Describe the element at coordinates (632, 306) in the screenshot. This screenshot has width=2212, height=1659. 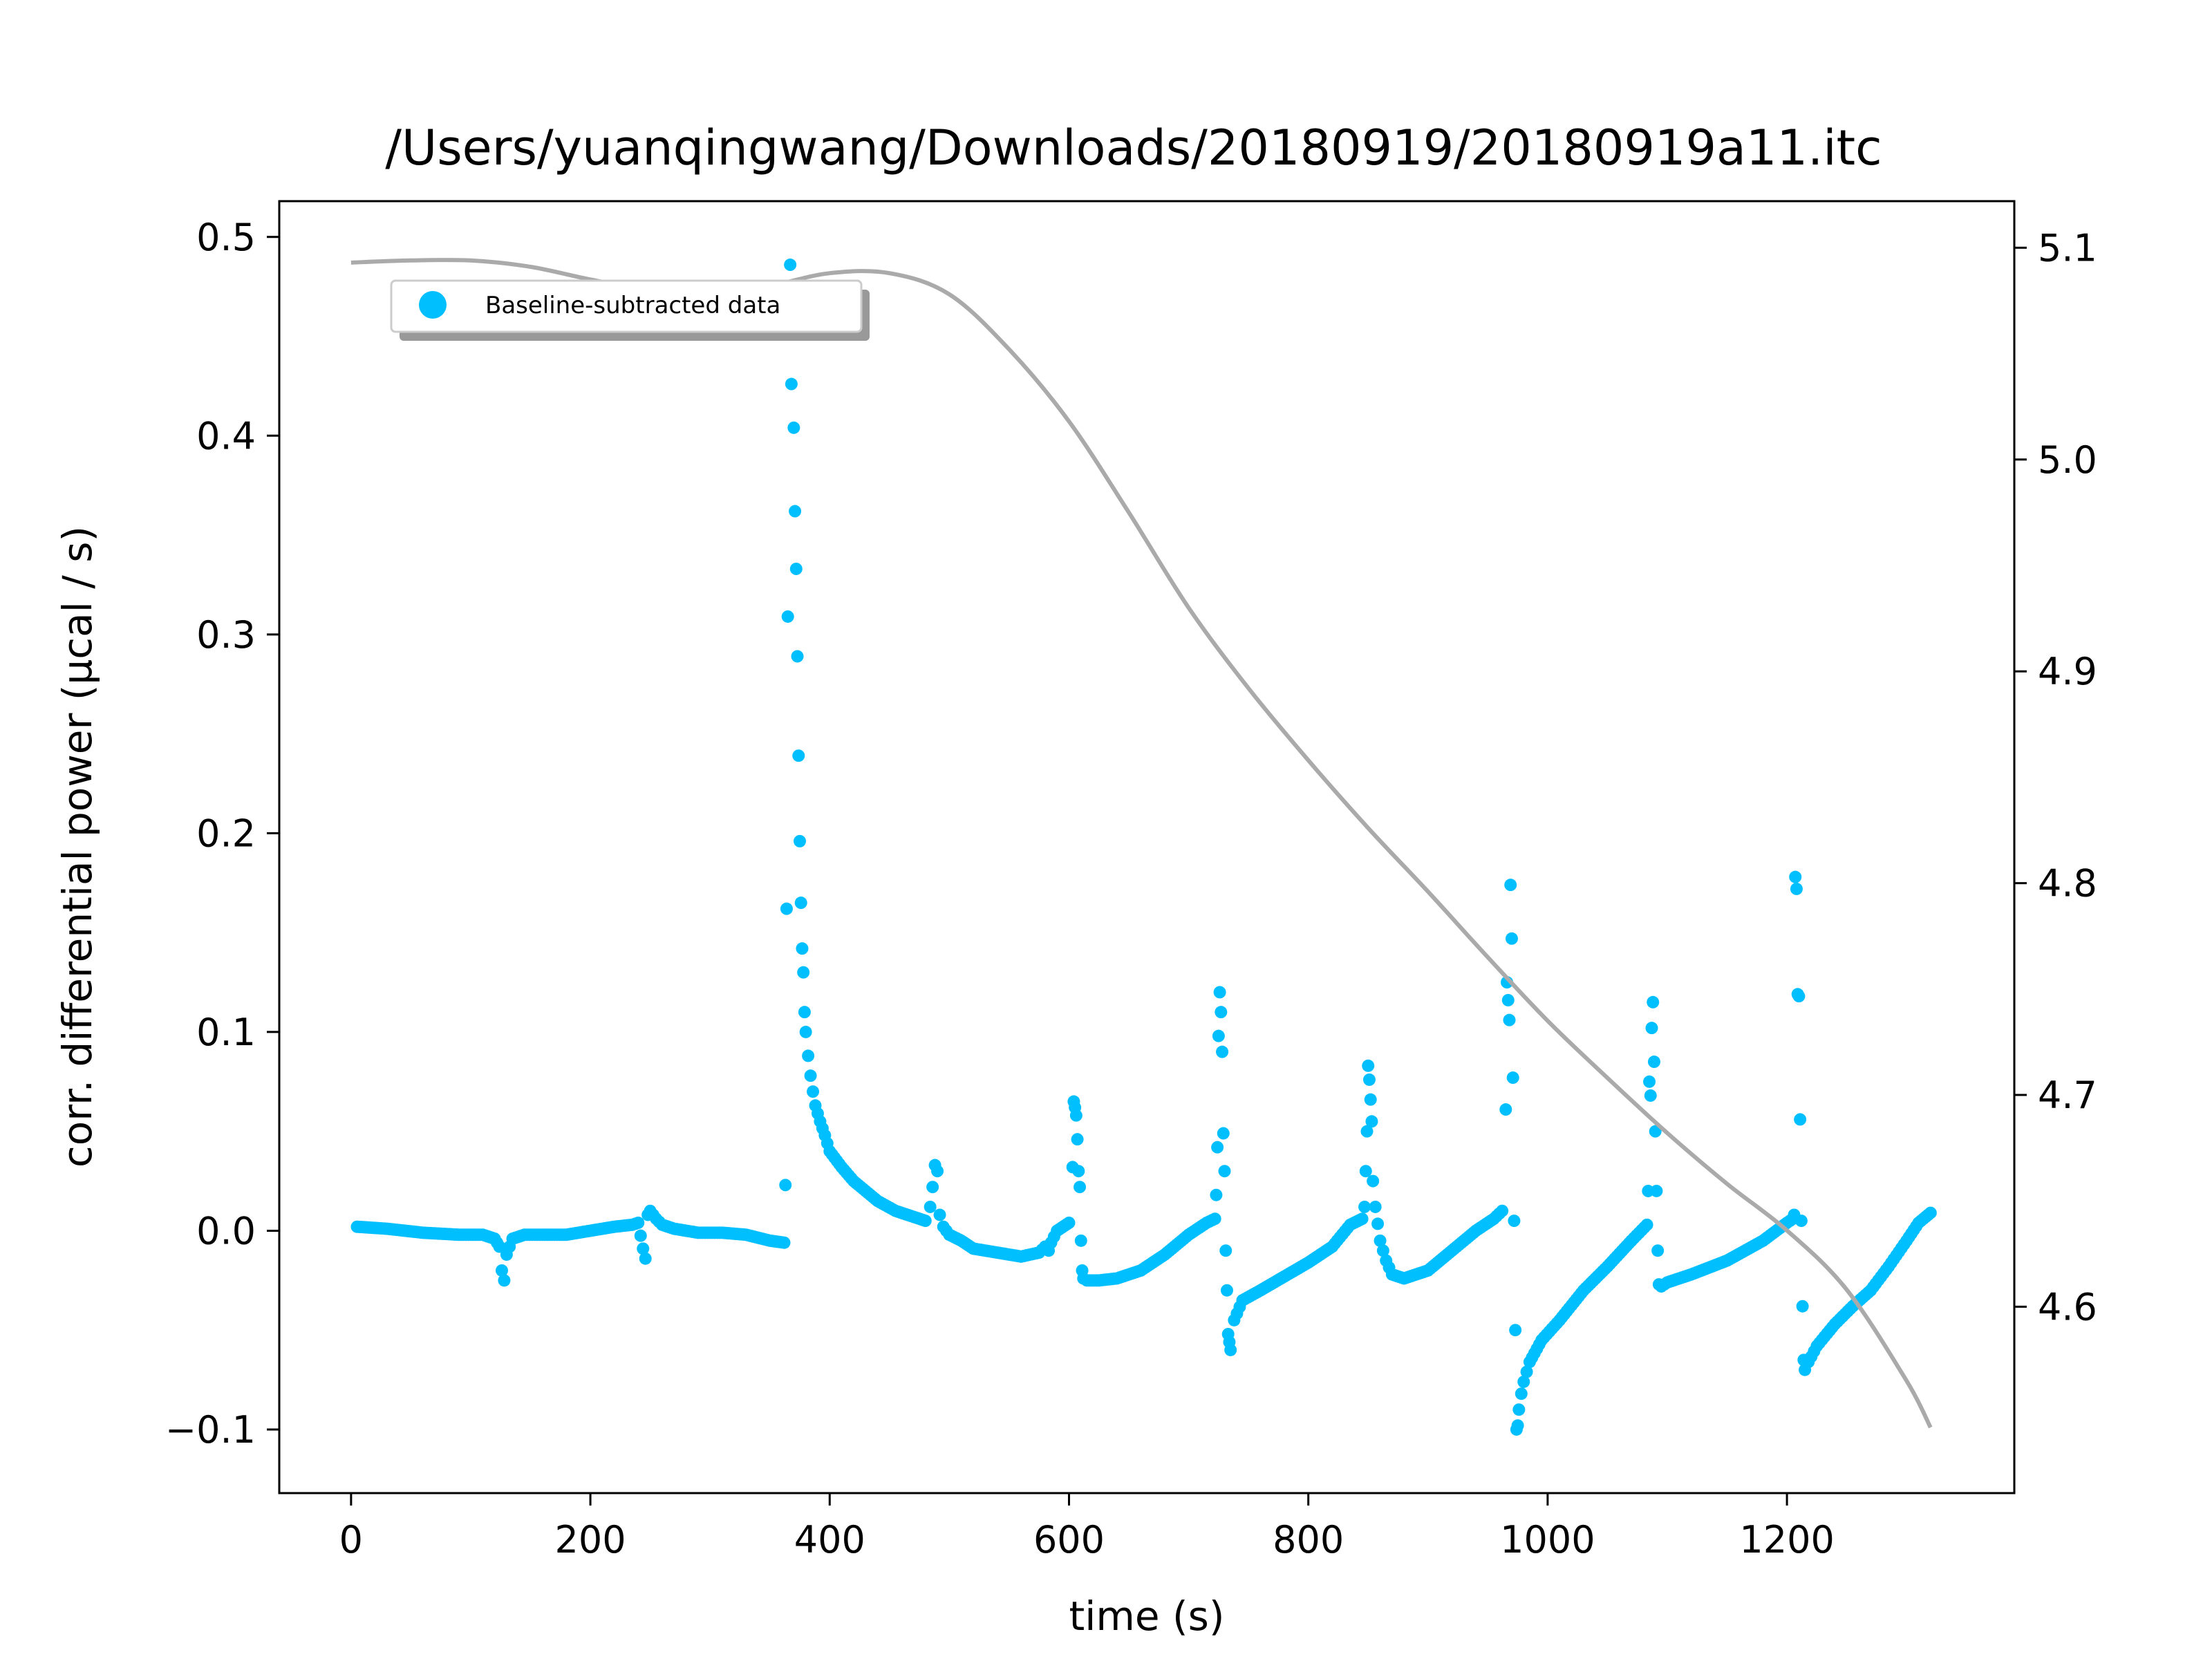
I see `legend-entry-label: Baseline-subtracted data` at that location.